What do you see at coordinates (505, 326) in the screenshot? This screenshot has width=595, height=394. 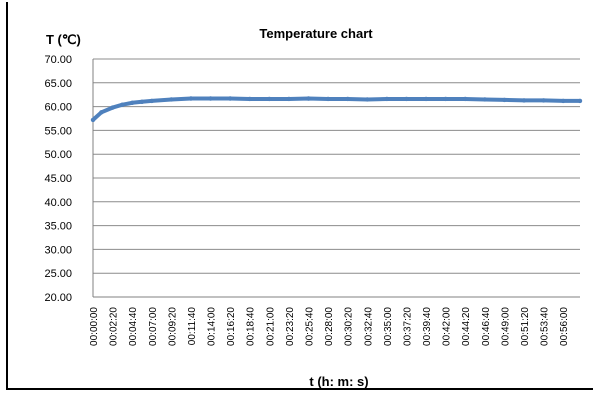 I see `x-tick-label: 00:49:00` at bounding box center [505, 326].